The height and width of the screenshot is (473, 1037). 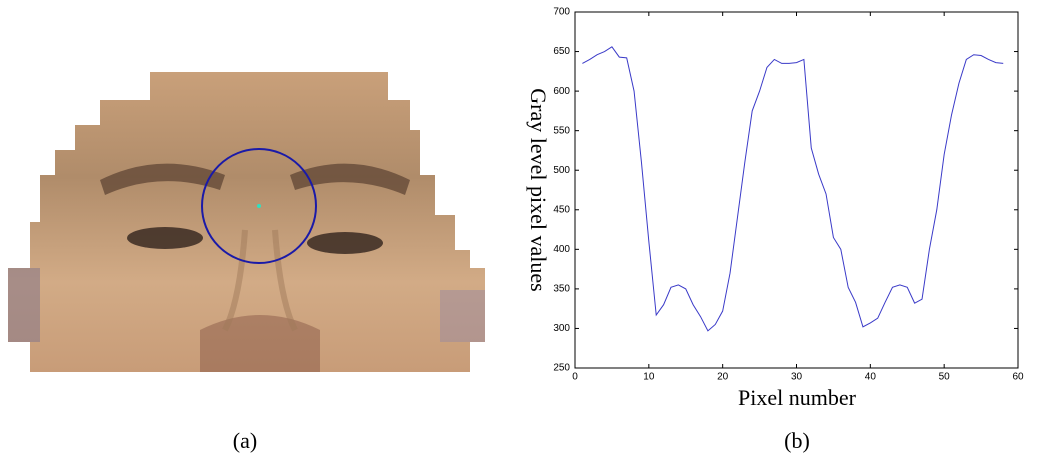 What do you see at coordinates (561, 51) in the screenshot?
I see `y-tick-label: 650` at bounding box center [561, 51].